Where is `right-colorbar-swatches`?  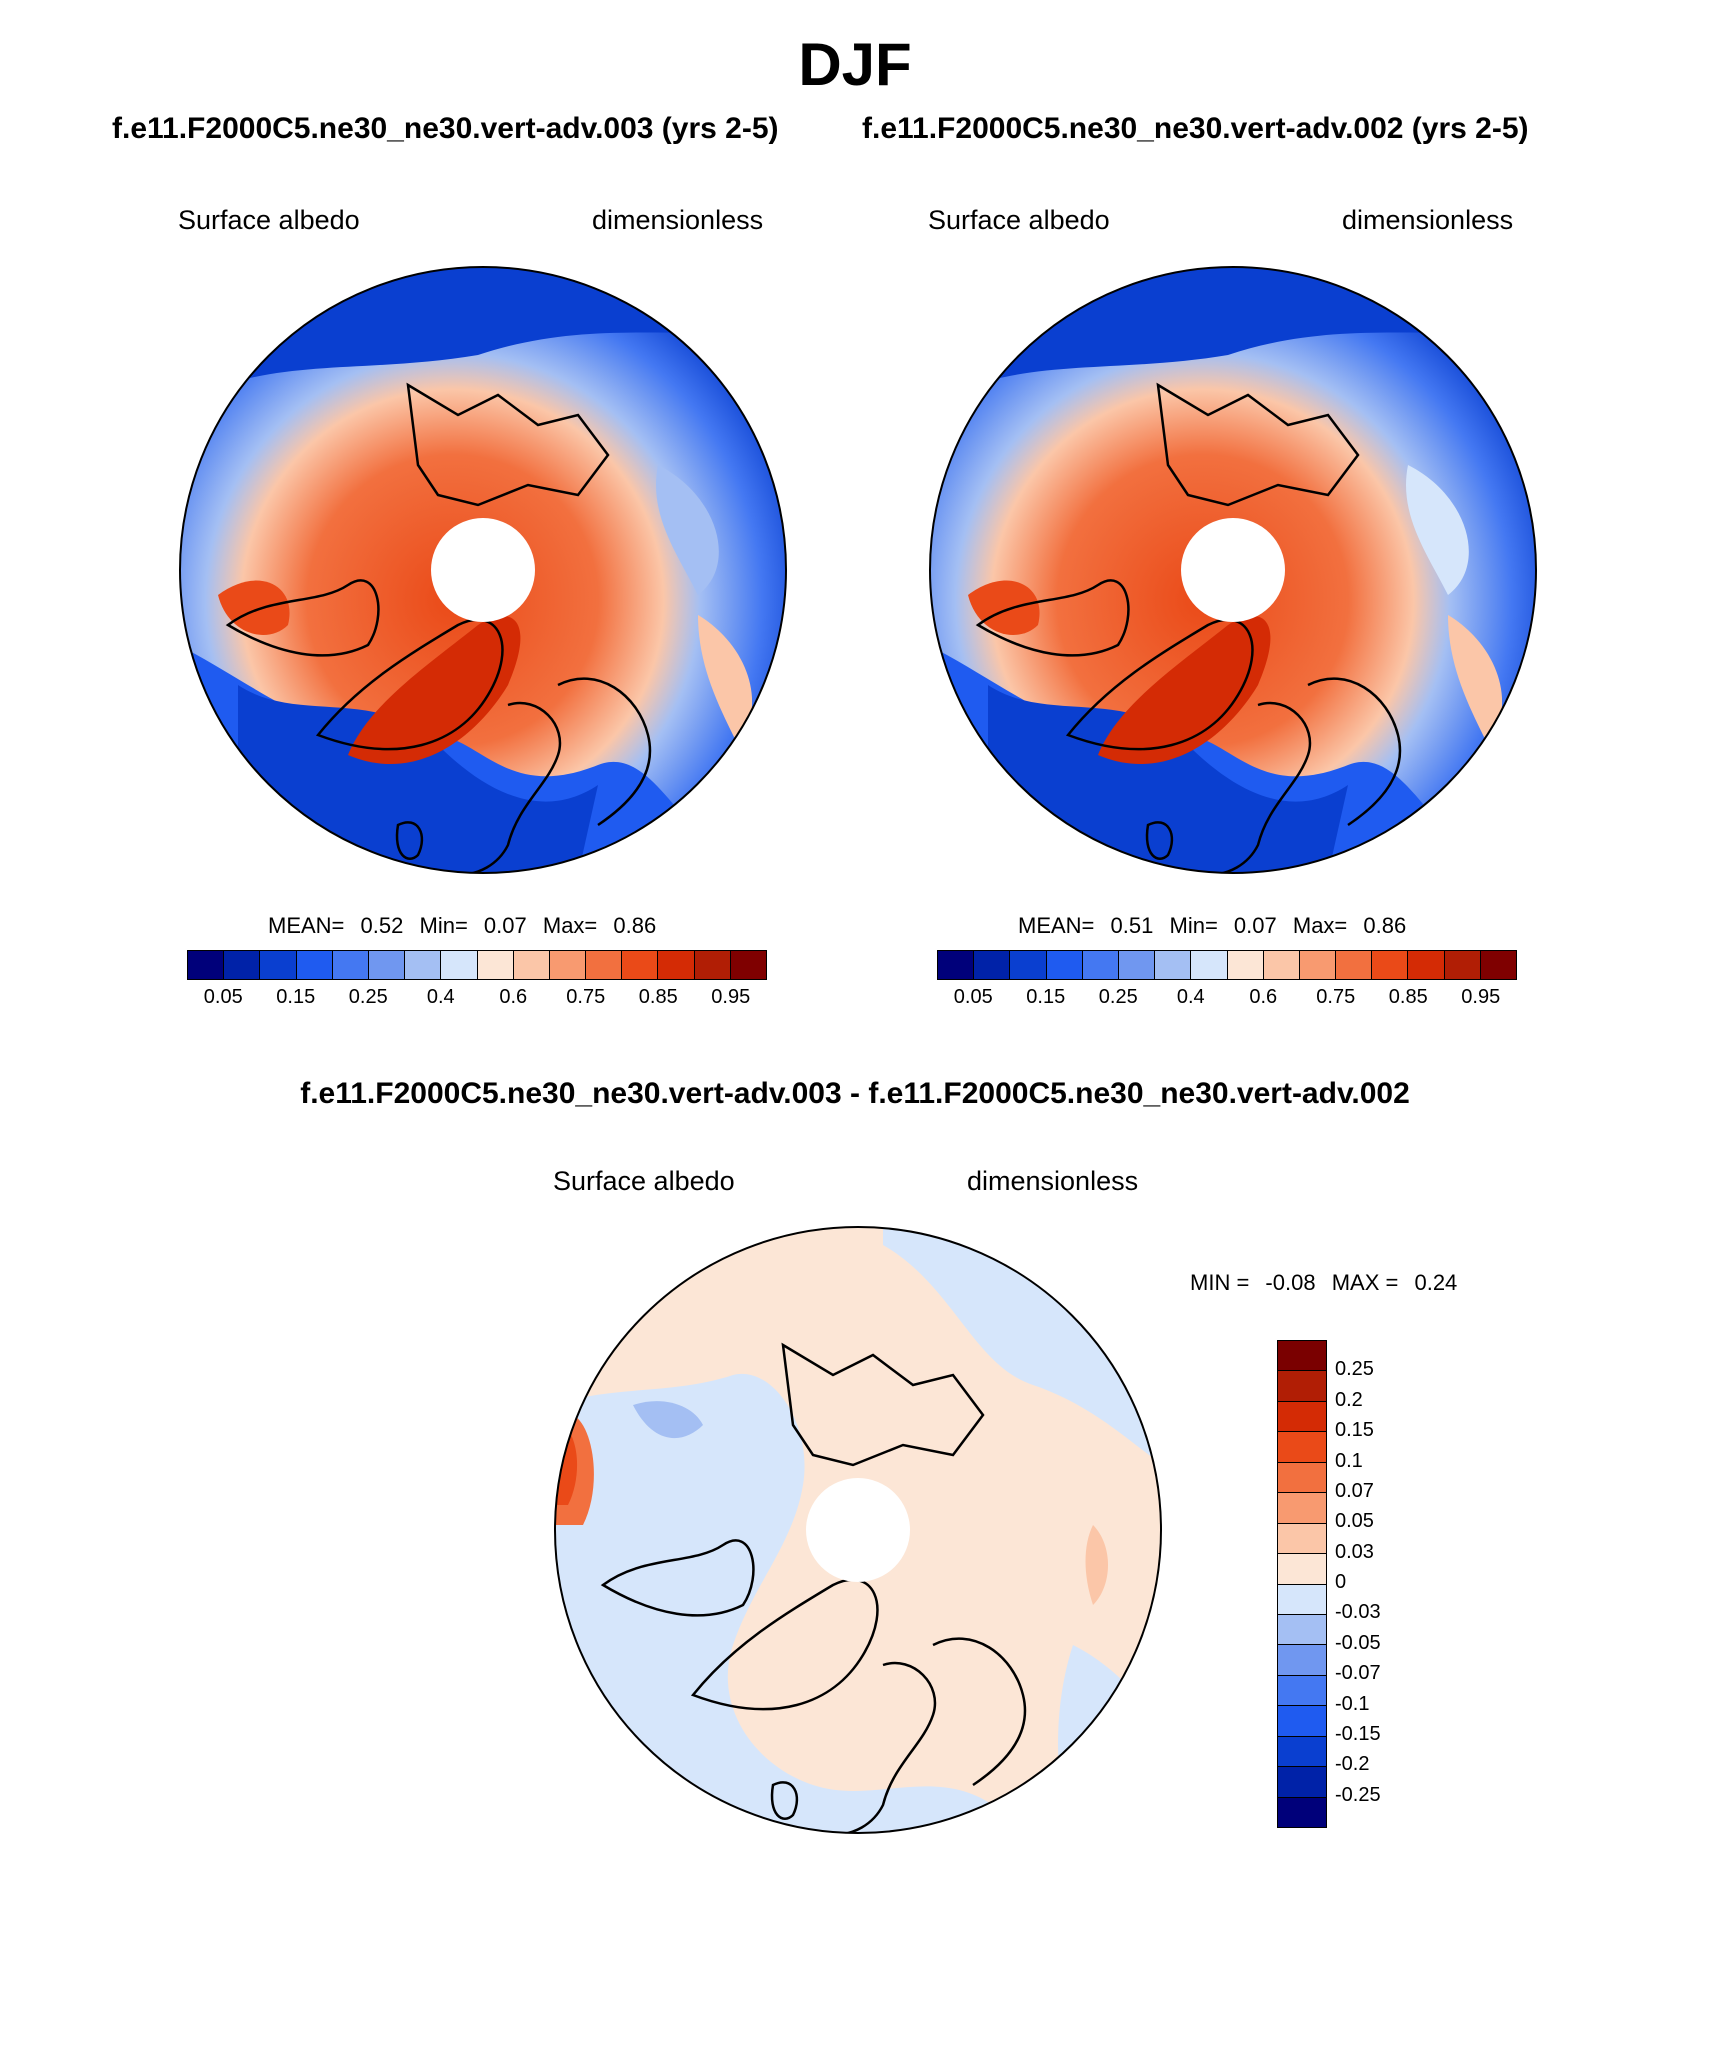
right-colorbar-swatches is located at coordinates (1227, 965).